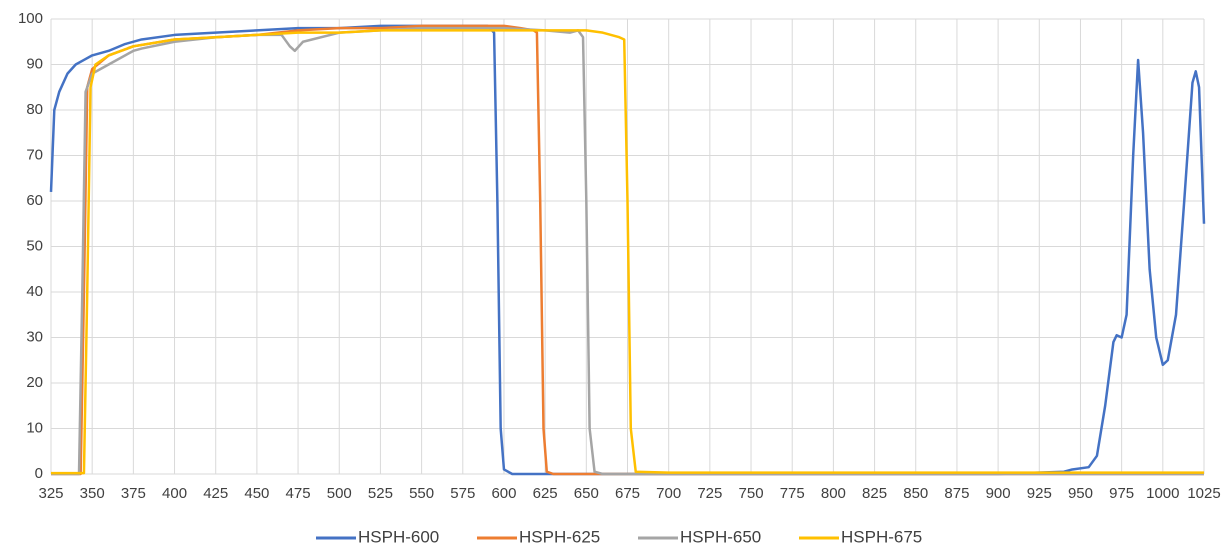  I want to click on x-tick-label: 575, so click(462, 493).